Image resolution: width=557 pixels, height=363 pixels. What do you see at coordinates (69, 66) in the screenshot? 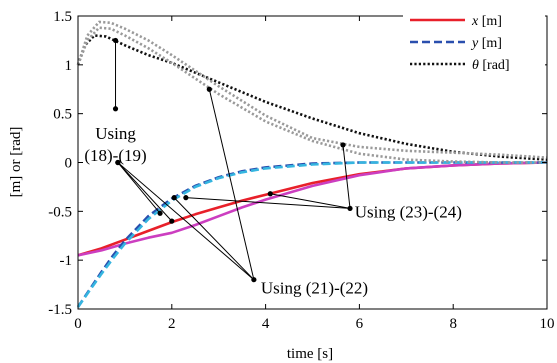
I see `y-tick-label-5: 1` at bounding box center [69, 66].